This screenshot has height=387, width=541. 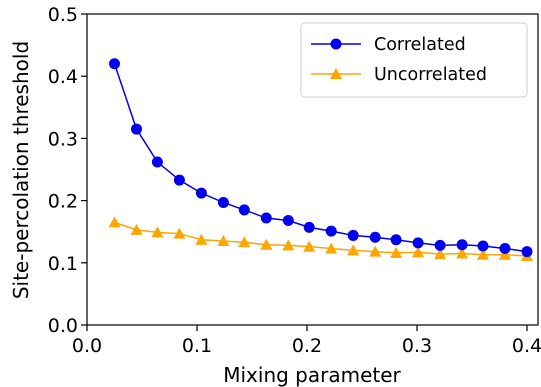 What do you see at coordinates (336, 44) in the screenshot?
I see `legend-correlated-marker` at bounding box center [336, 44].